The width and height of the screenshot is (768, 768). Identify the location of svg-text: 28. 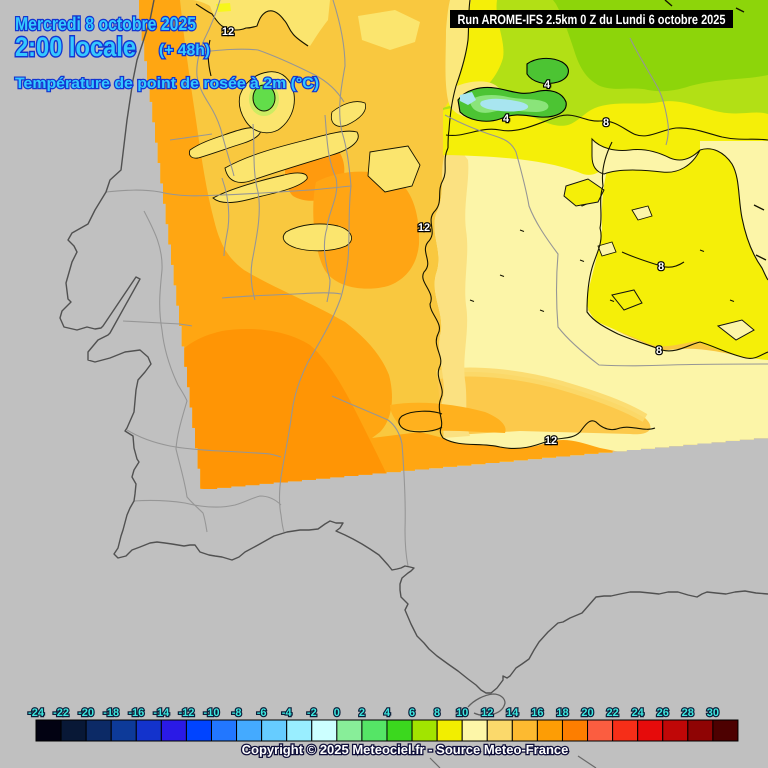
(688, 713).